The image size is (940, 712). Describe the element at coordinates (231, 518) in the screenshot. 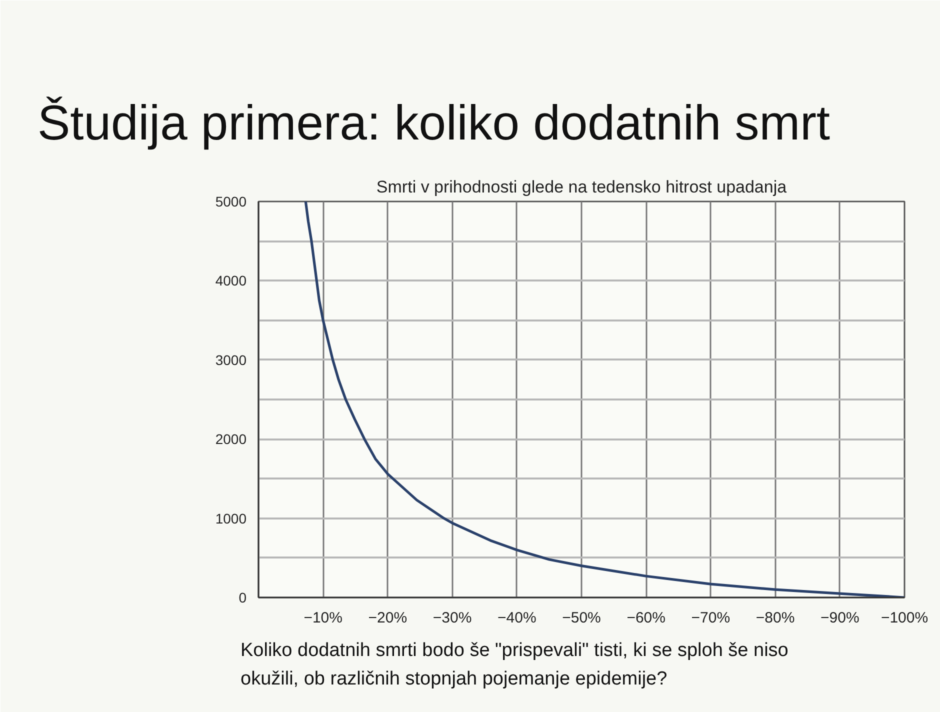

I see `y-tick-label: 1000` at that location.